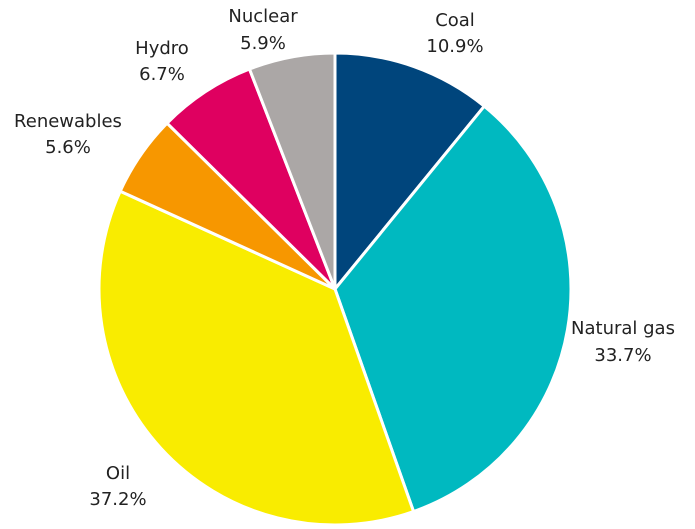 The height and width of the screenshot is (529, 695). What do you see at coordinates (117, 499) in the screenshot?
I see `slice-value-oil: 37.2%` at bounding box center [117, 499].